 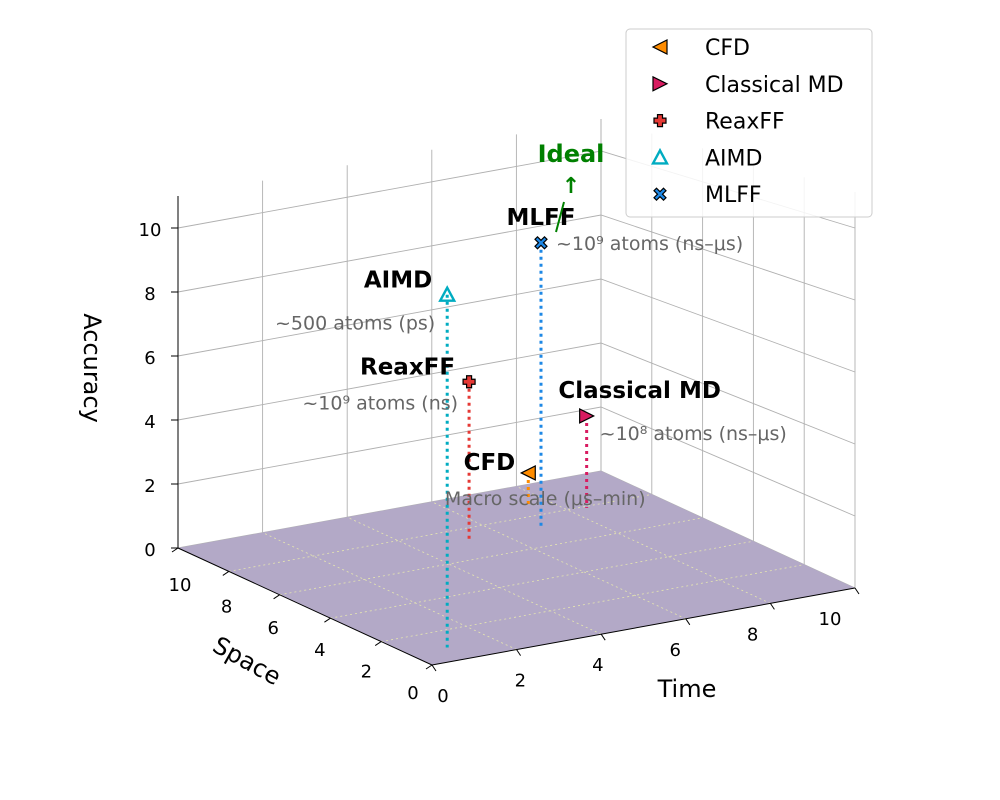 I want to click on z-tick-label: 2, so click(x=149, y=486).